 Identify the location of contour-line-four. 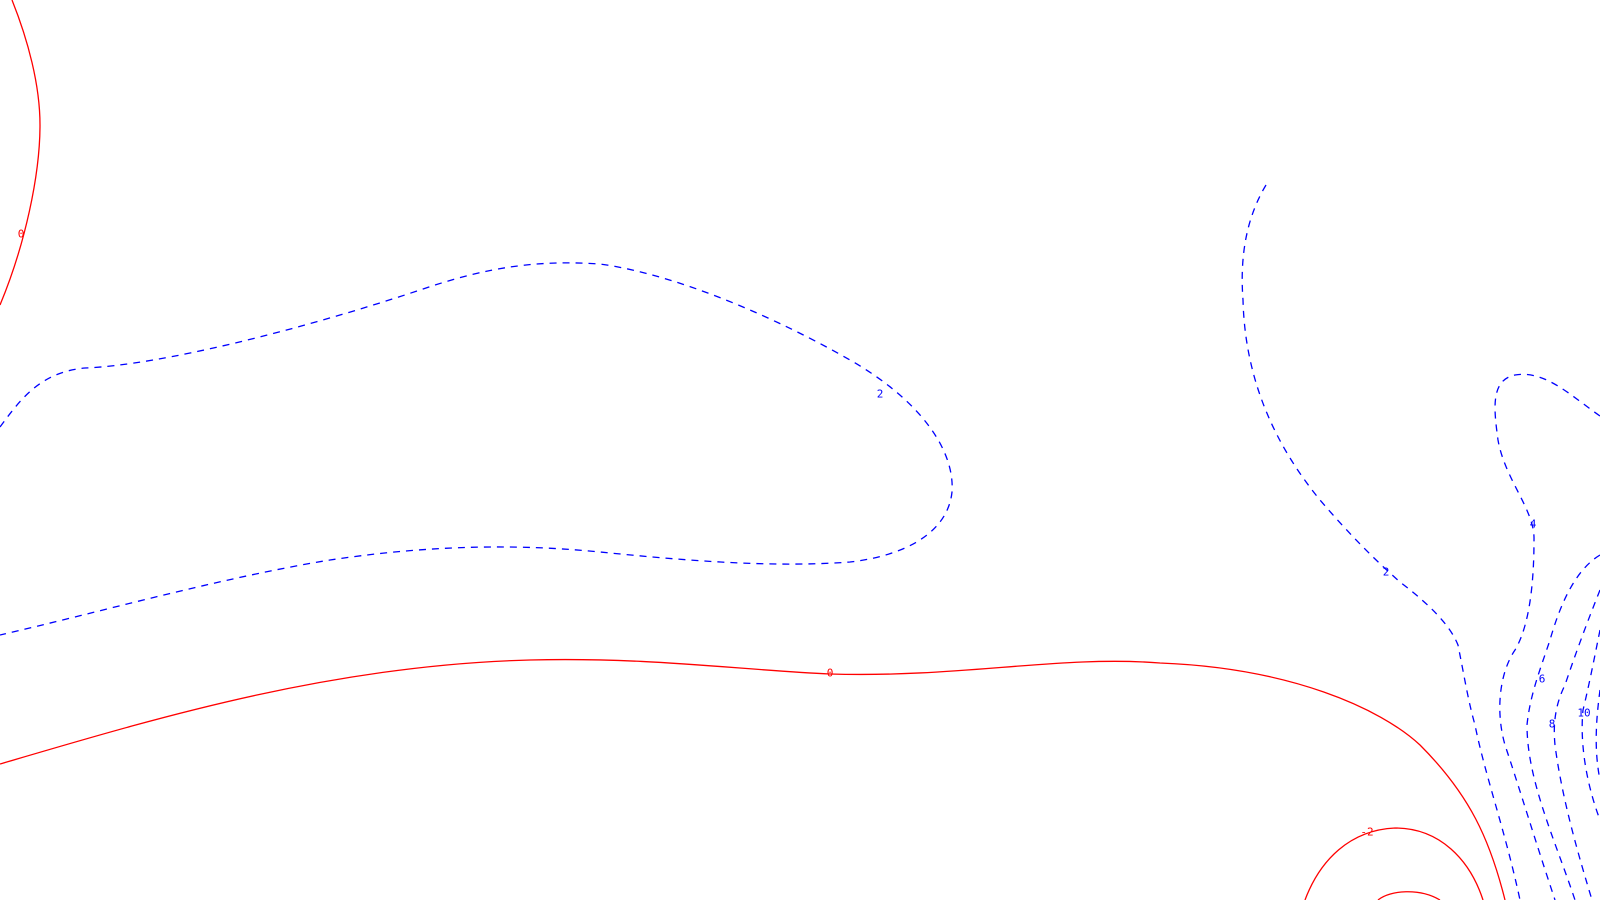
(1547, 636).